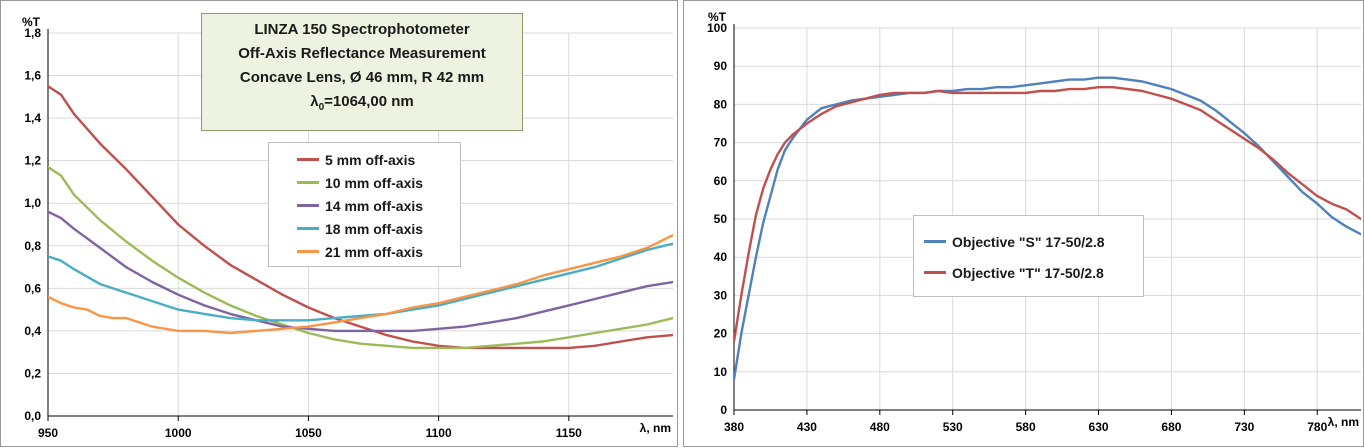 The height and width of the screenshot is (448, 1364). Describe the element at coordinates (439, 433) in the screenshot. I see `x-tick-label: 1100` at that location.